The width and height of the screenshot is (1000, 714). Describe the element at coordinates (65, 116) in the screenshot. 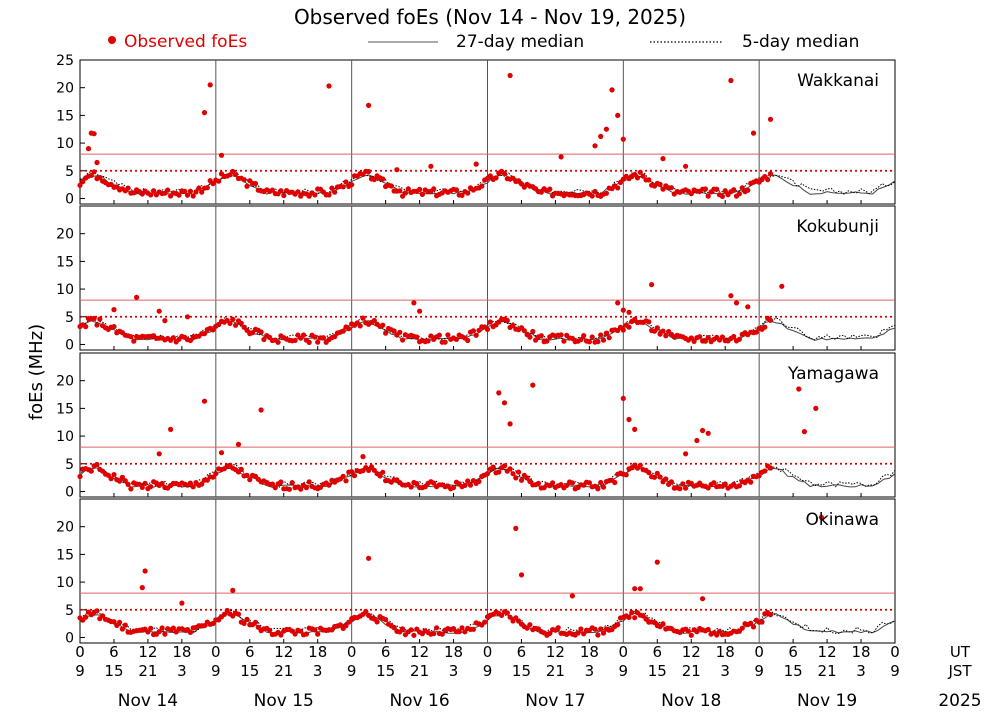

I see `y-tick-label: 15` at that location.